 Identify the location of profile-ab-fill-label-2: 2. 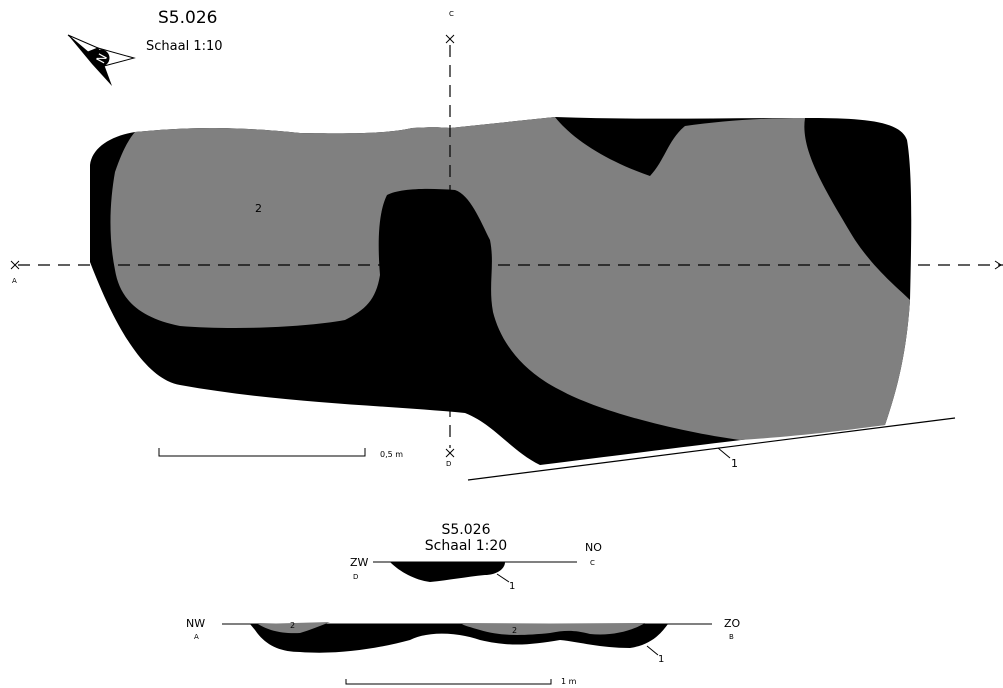
(514, 630).